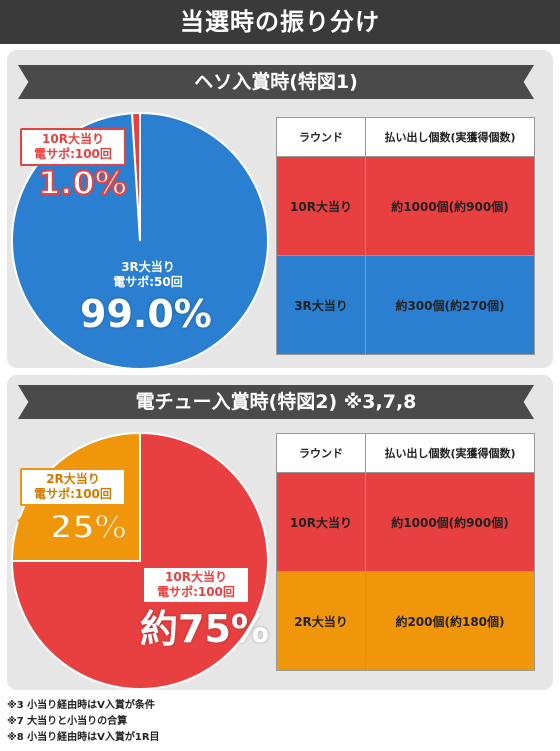  I want to click on round-cell: 3R大当り, so click(321, 305).